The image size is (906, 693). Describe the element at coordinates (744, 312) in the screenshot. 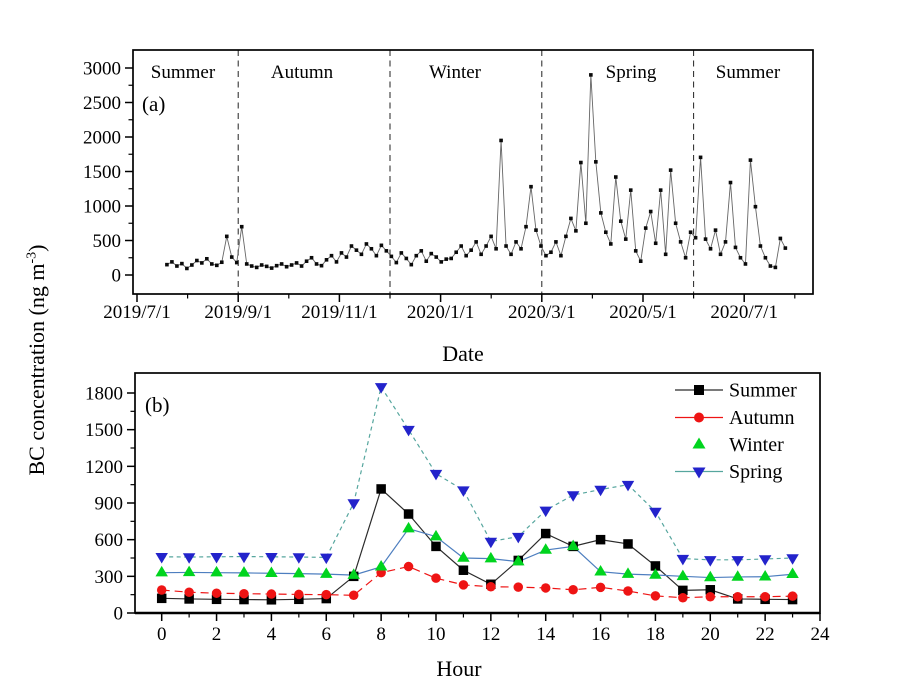

I see `x-tick-label: 2020/7/1` at that location.